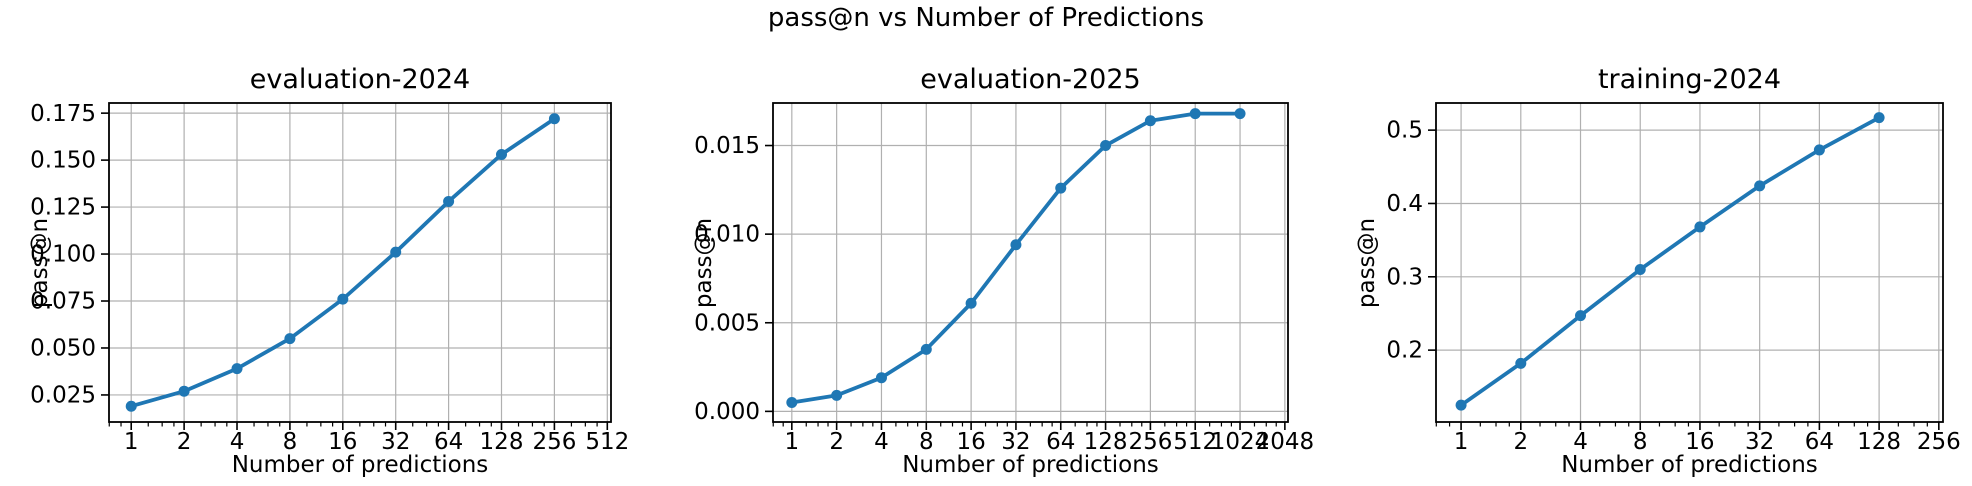 This screenshot has height=486, width=1972. What do you see at coordinates (1030, 79) in the screenshot?
I see `plot-title-evaluation-2025: evaluation-2025` at bounding box center [1030, 79].